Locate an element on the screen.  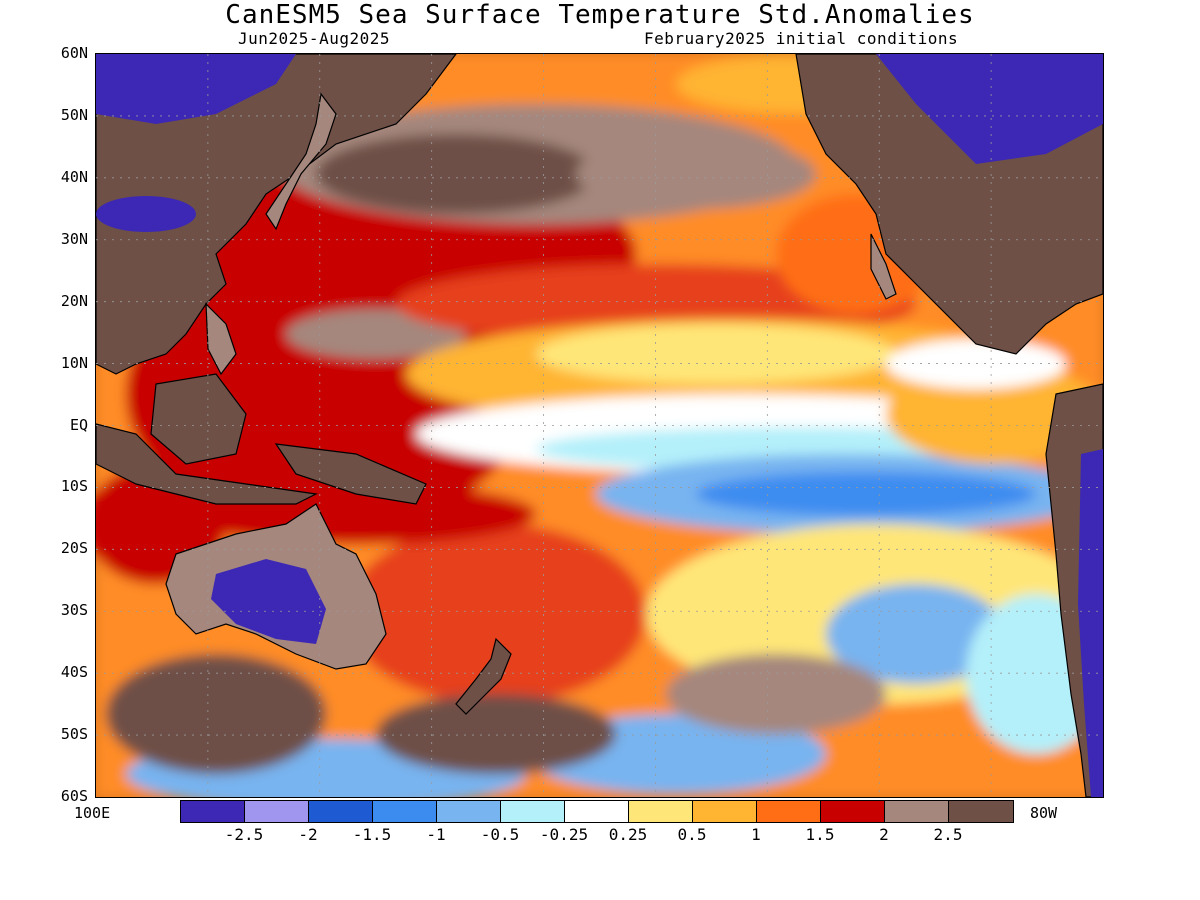
latitude-label: 40N is located at coordinates (74, 176).